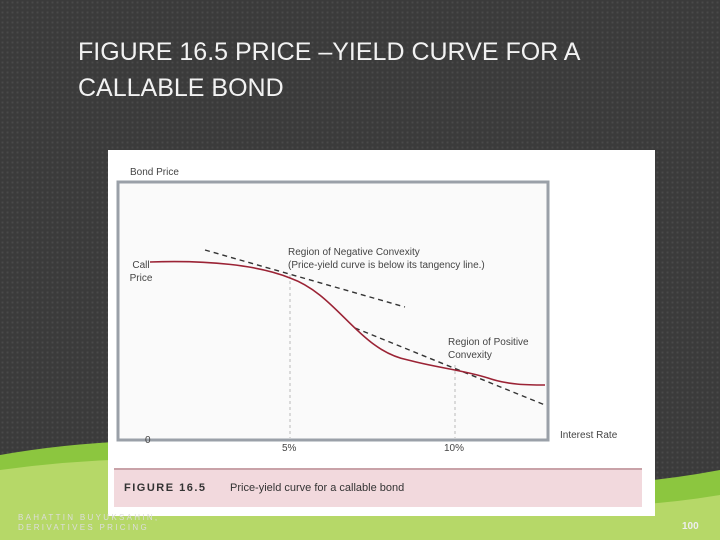  What do you see at coordinates (154, 172) in the screenshot?
I see `y-axis-label: Bond Price` at bounding box center [154, 172].